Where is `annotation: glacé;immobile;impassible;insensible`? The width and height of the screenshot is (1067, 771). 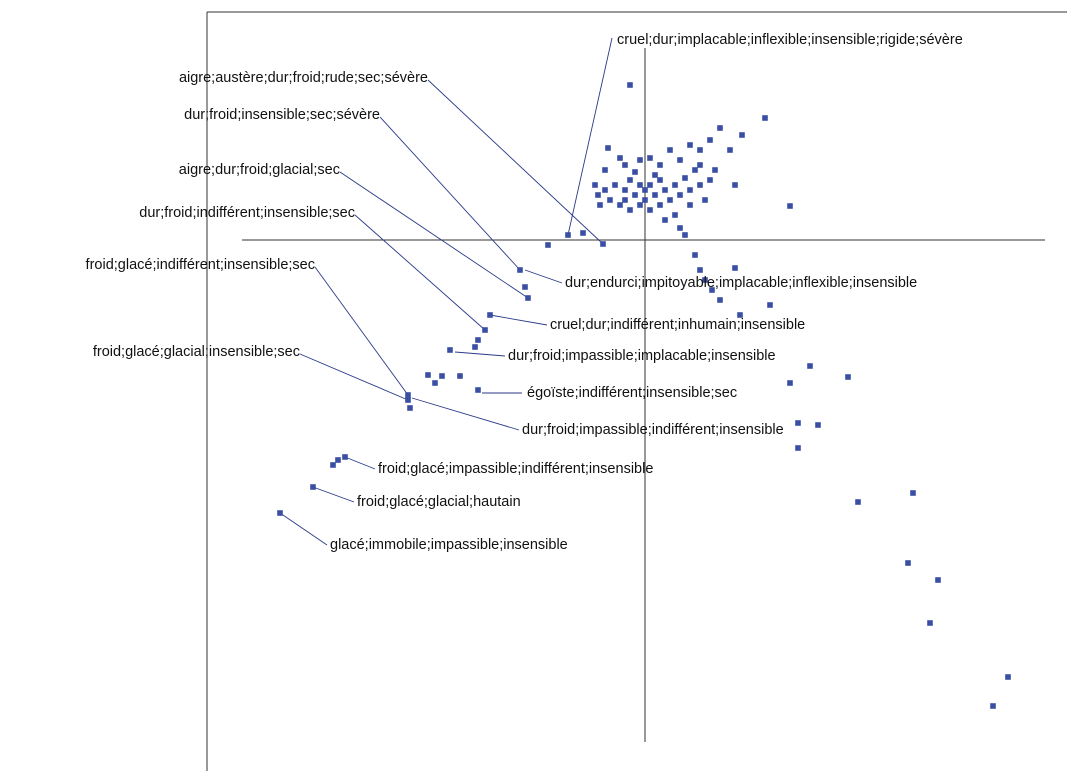 annotation: glacé;immobile;impassible;insensible is located at coordinates (449, 545).